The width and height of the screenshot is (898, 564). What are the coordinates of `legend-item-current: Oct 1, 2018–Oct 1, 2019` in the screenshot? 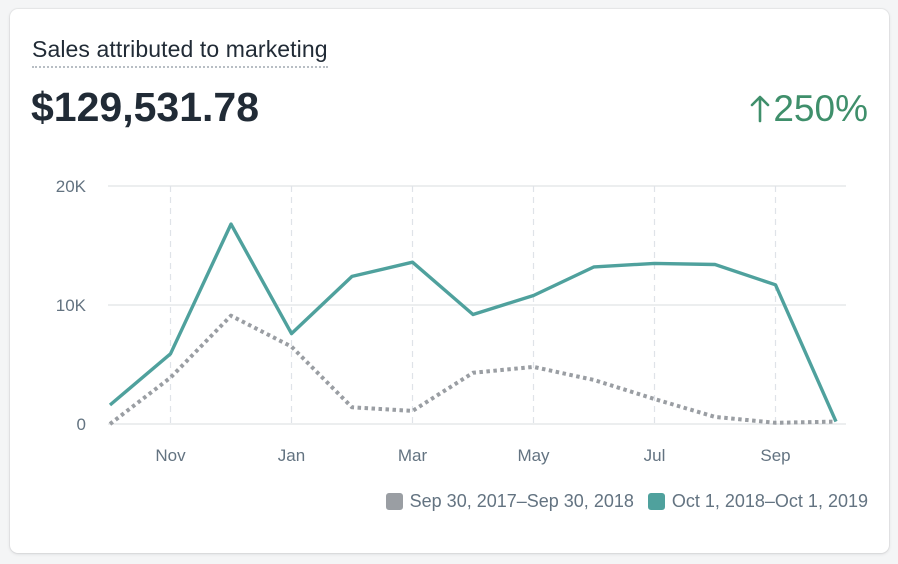 It's located at (757, 501).